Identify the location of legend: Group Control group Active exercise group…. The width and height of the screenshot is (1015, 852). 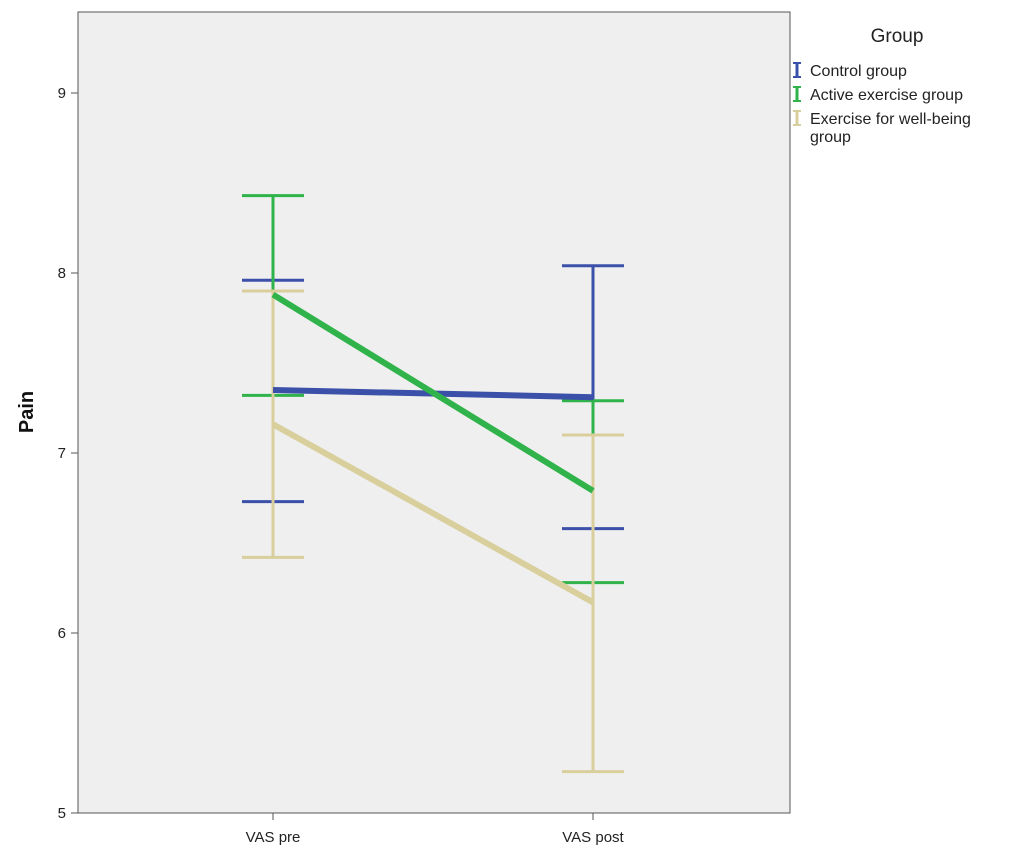
(882, 86).